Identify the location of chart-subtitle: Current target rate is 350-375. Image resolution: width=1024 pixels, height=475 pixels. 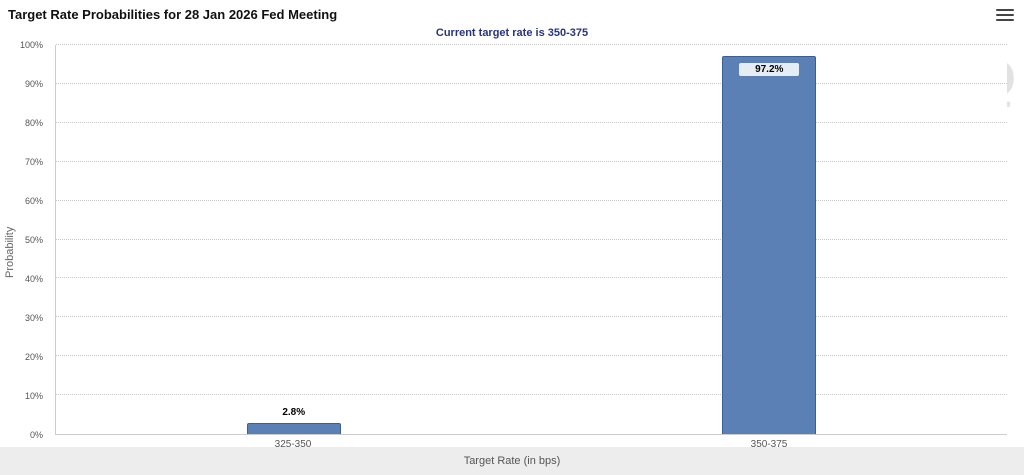
(512, 33).